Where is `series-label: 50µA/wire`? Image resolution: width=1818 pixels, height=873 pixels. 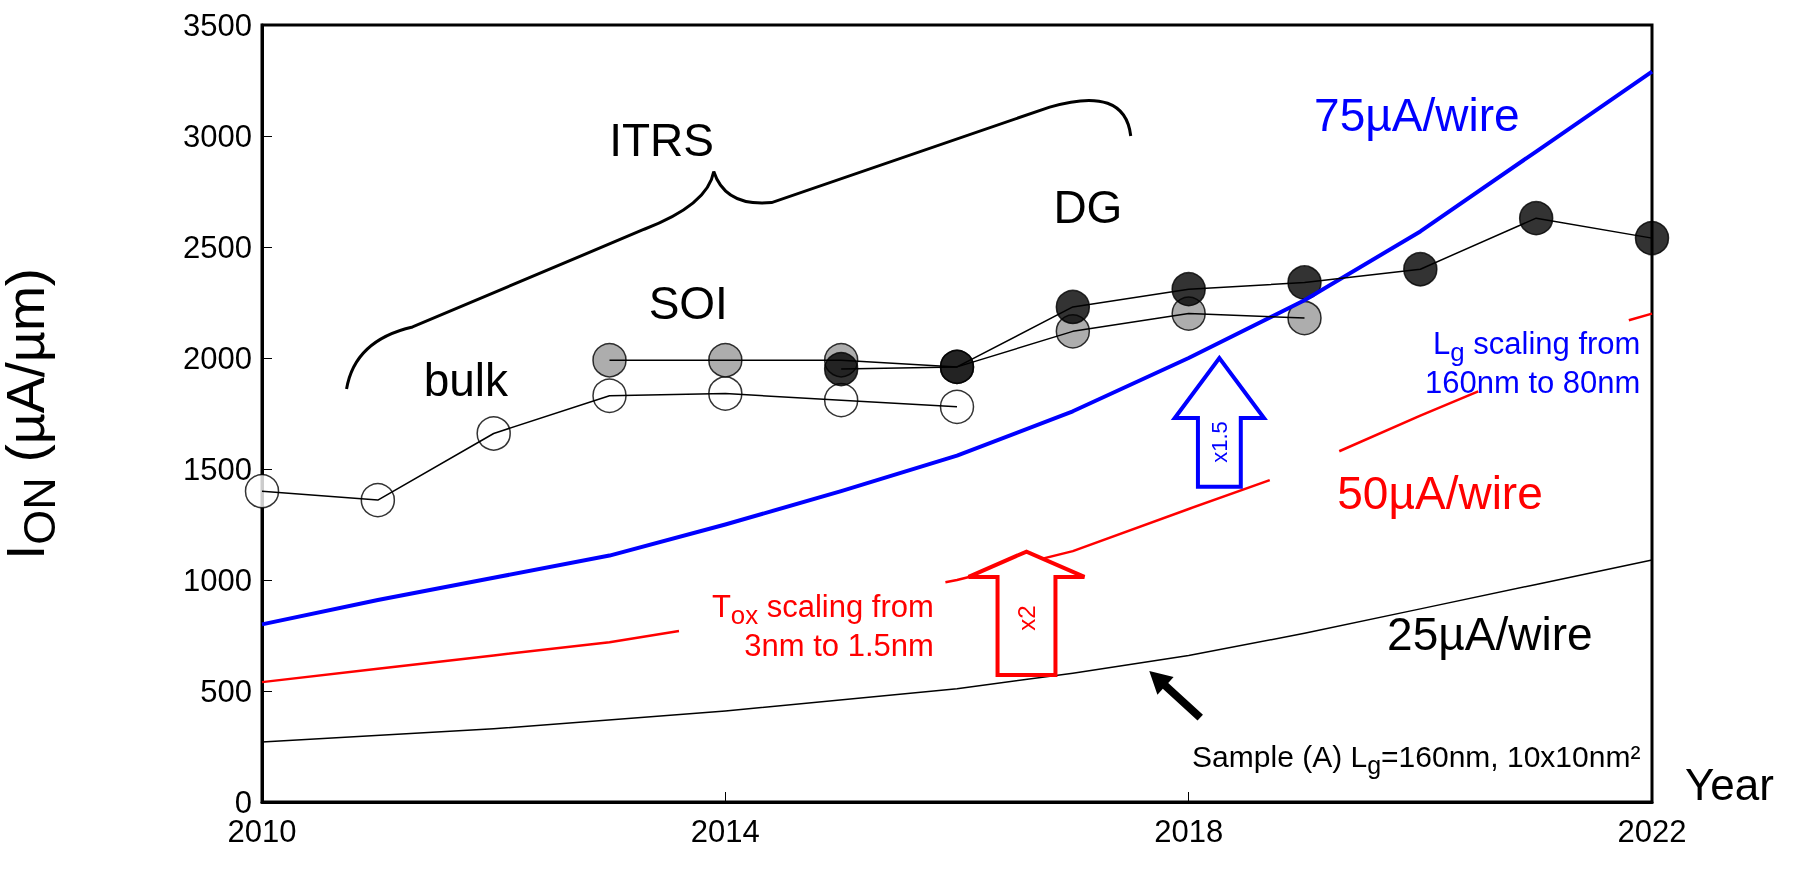
series-label: 50µA/wire is located at coordinates (1440, 493).